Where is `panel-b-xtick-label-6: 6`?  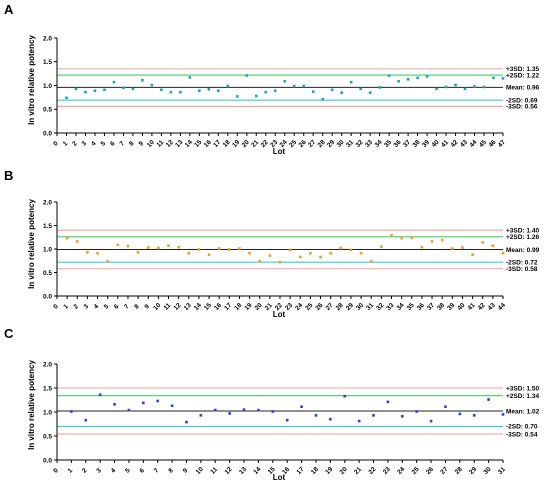 panel-b-xtick-label-6: 6 is located at coordinates (117, 307).